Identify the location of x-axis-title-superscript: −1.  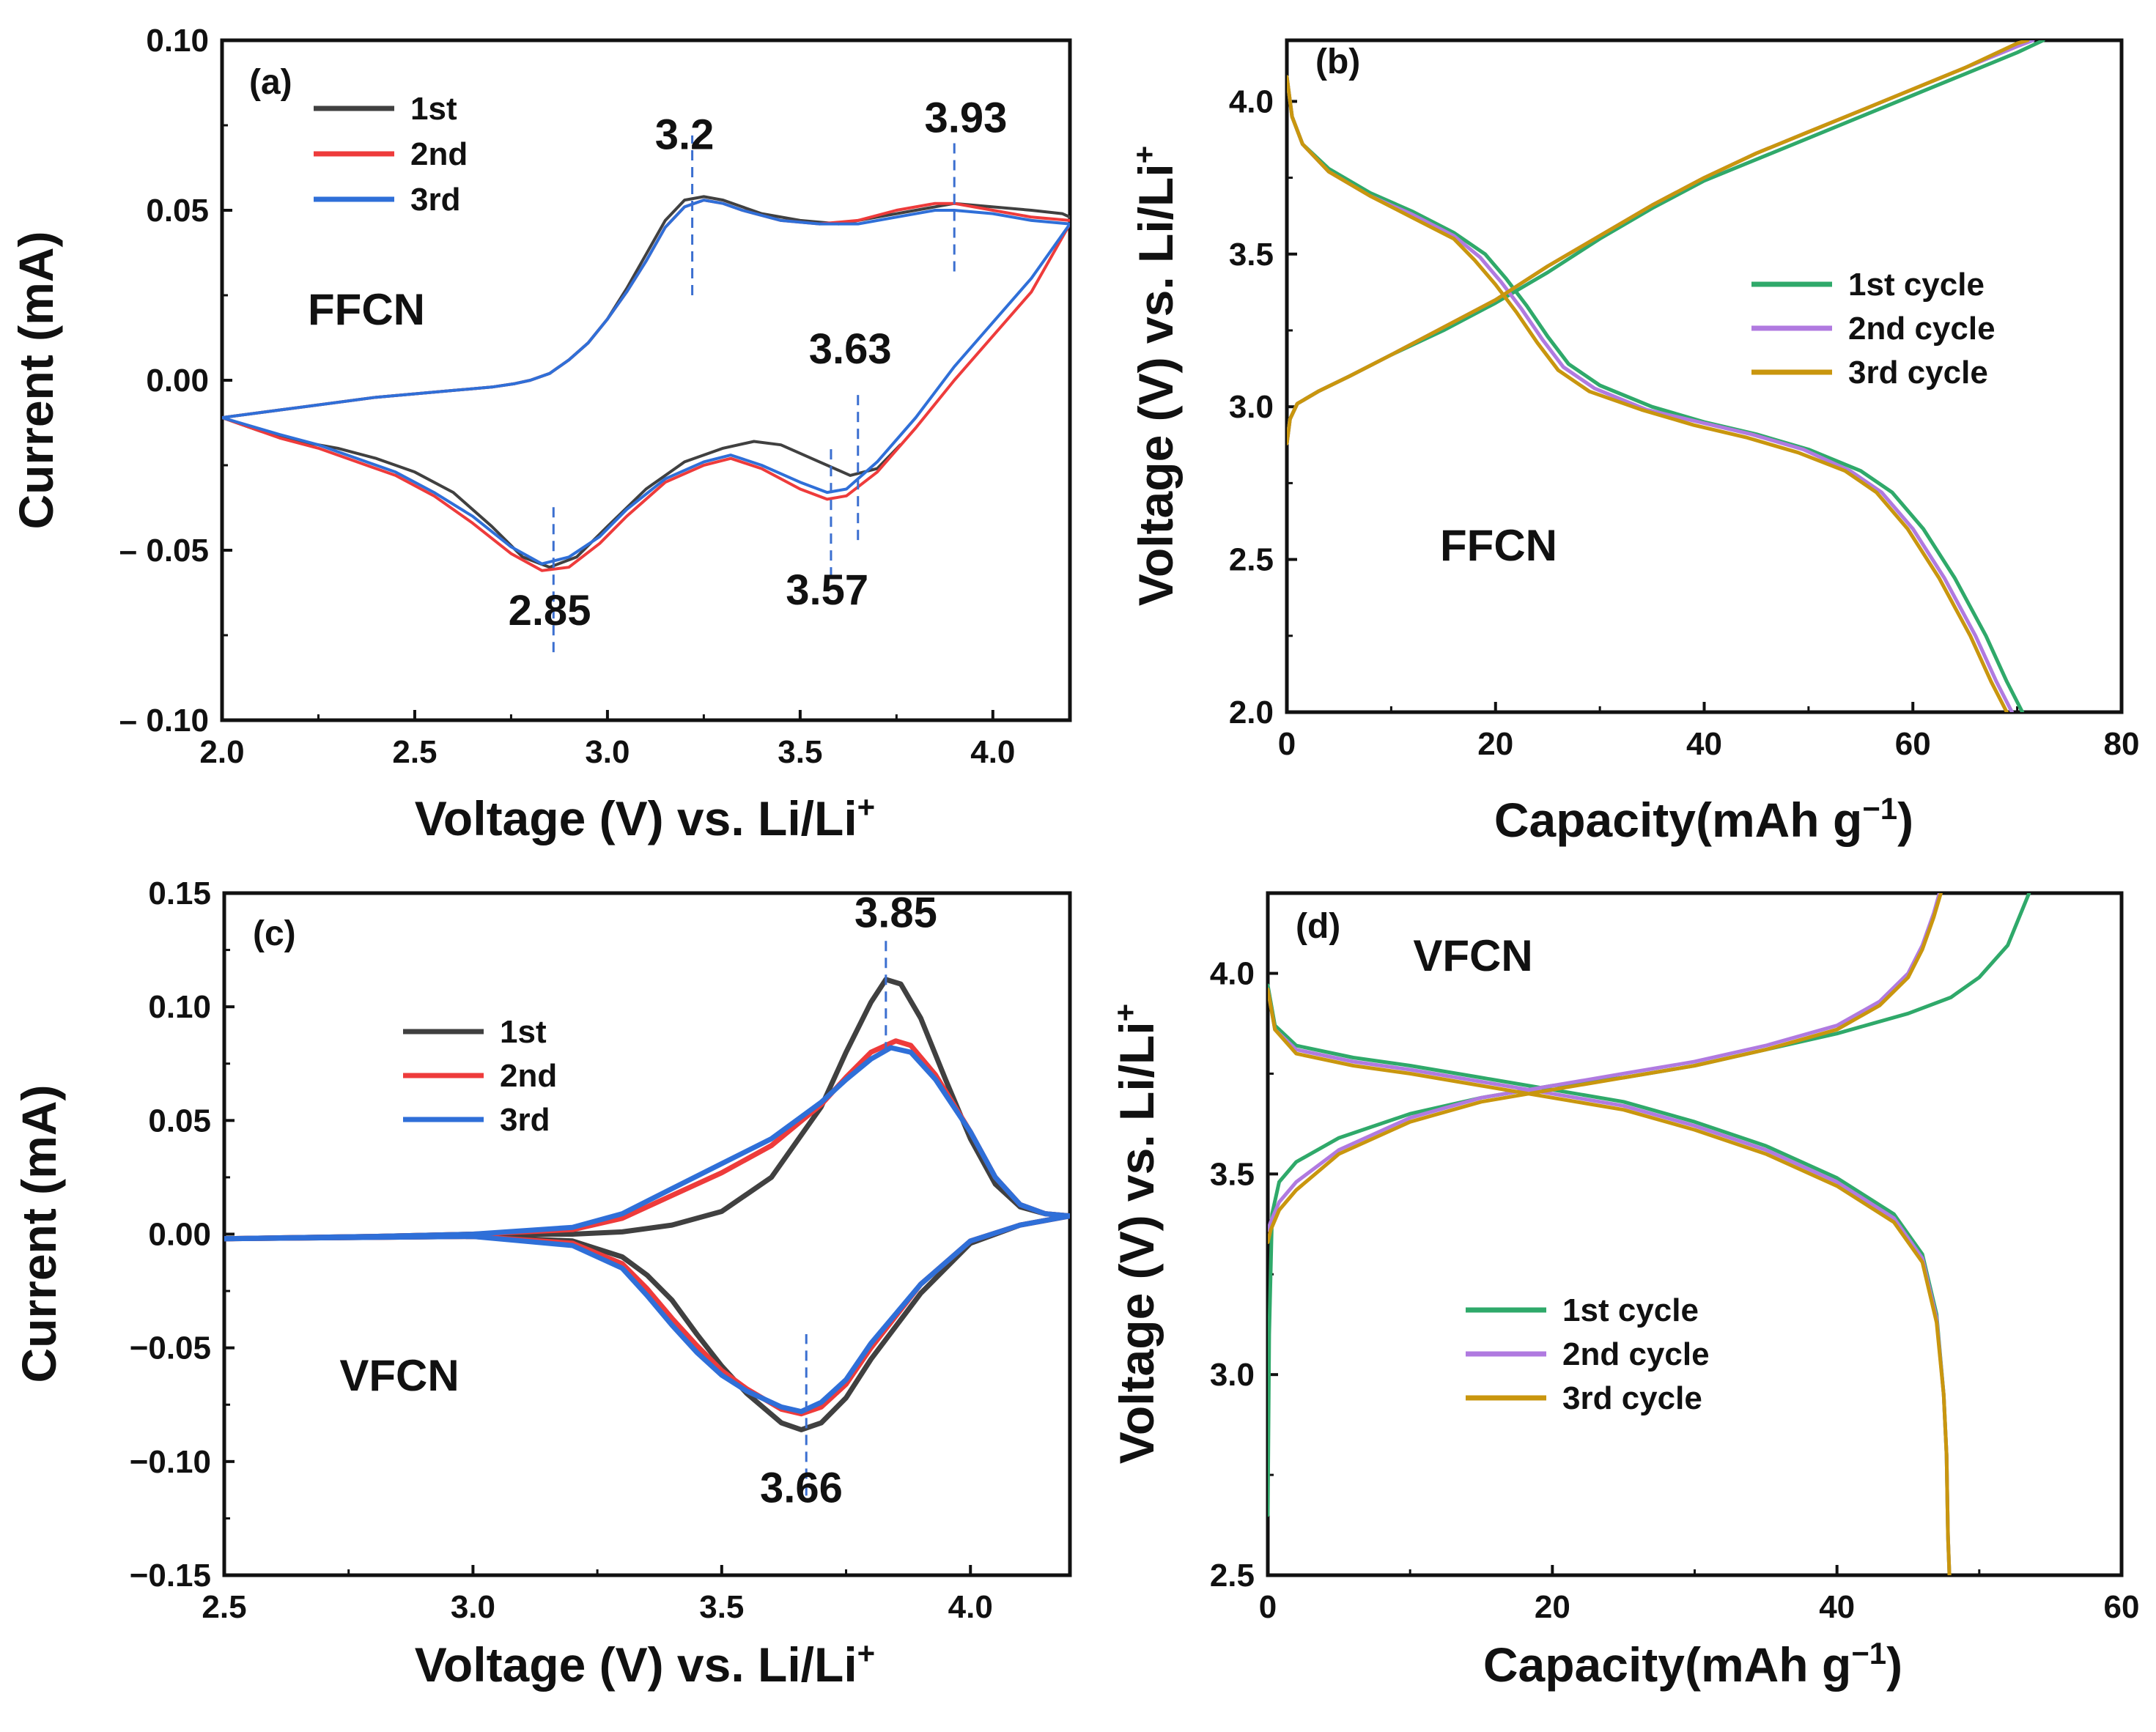
(1868, 1653).